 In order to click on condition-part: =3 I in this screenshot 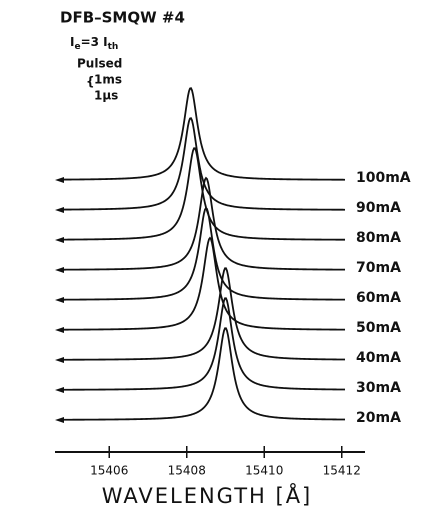, I will do `click(94, 42)`.